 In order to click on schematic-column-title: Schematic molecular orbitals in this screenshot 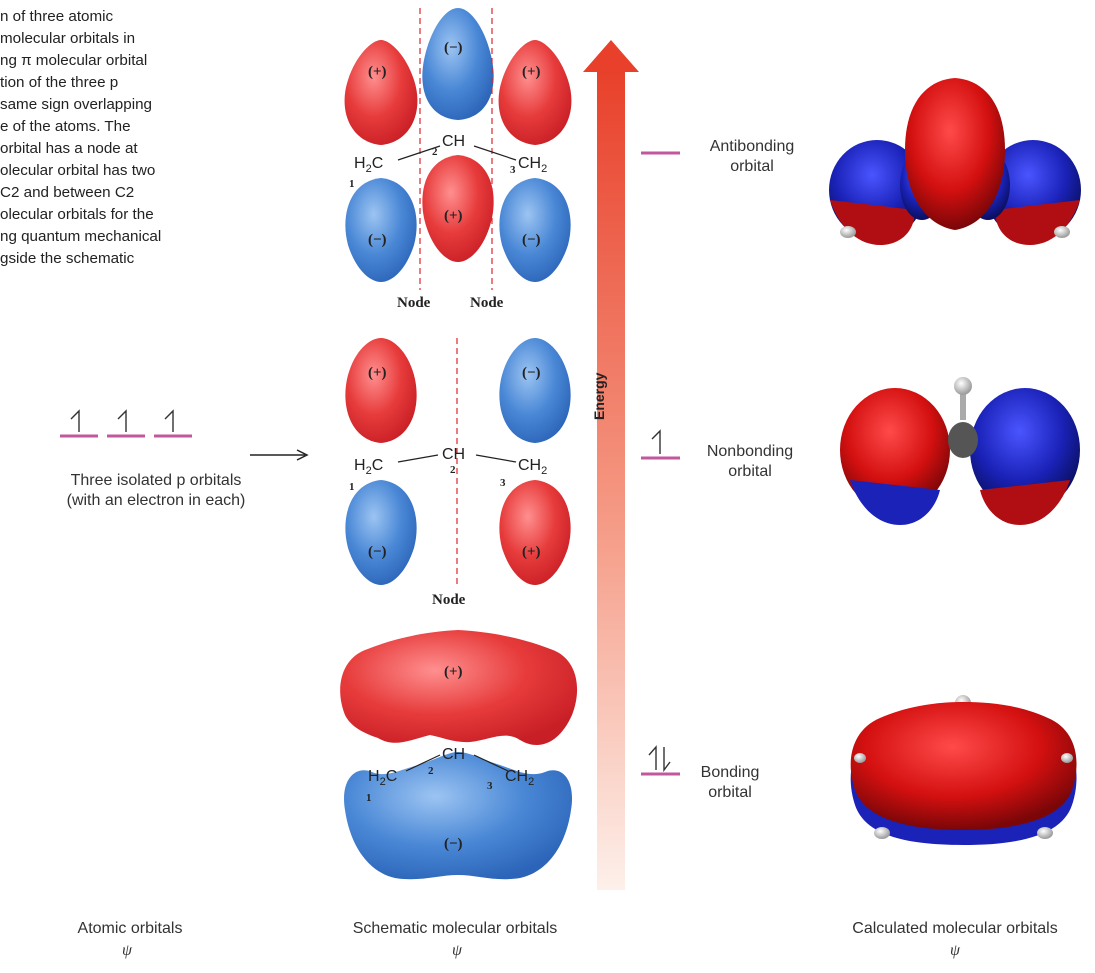, I will do `click(455, 928)`.